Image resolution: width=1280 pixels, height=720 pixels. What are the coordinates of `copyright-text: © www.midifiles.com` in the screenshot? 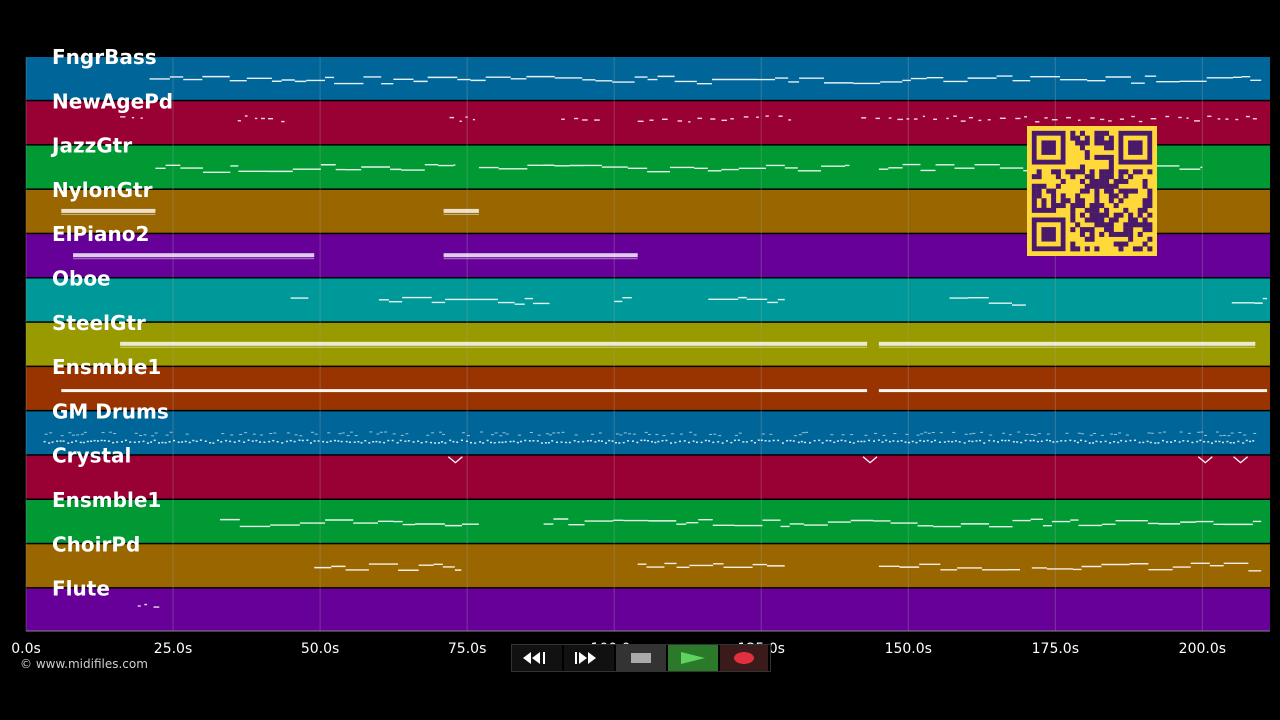 It's located at (84, 664).